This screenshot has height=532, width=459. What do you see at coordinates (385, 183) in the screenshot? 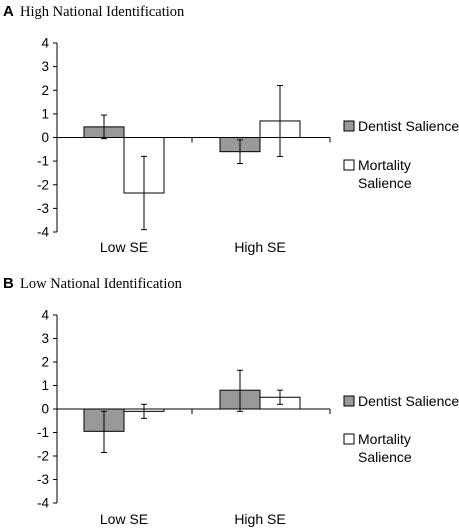
I see `legend-a-mortality-label-line2: Salience` at bounding box center [385, 183].